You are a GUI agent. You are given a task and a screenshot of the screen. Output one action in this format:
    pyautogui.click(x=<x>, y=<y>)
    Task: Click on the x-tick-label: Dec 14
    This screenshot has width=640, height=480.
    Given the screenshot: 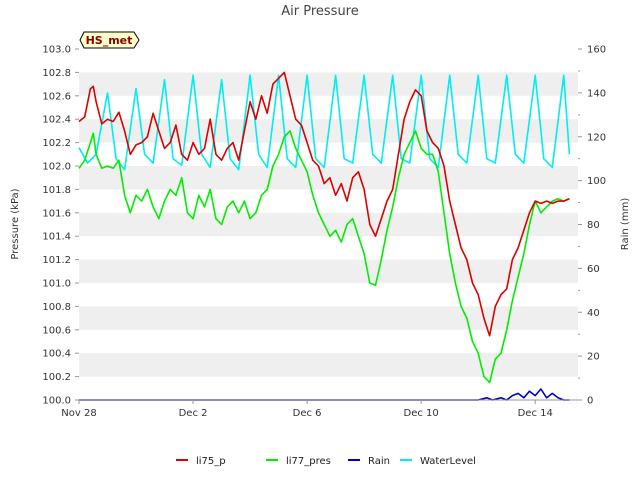 What is the action you would take?
    pyautogui.click(x=535, y=413)
    